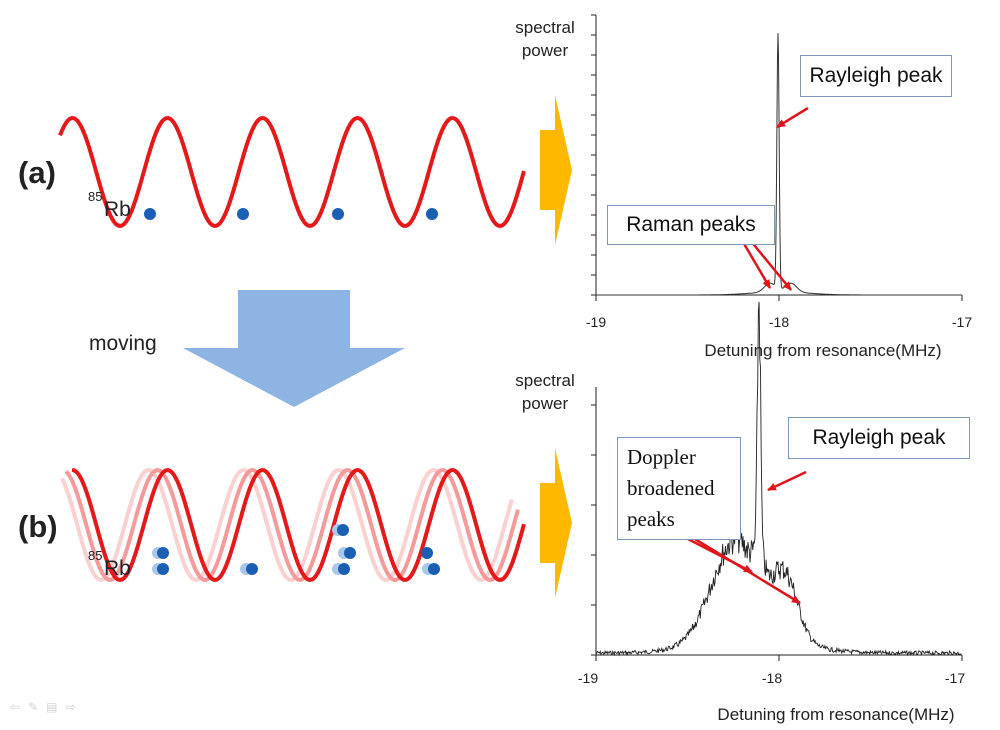 The image size is (1000, 730). I want to click on back-arrow-icon: ⇦, so click(15, 707).